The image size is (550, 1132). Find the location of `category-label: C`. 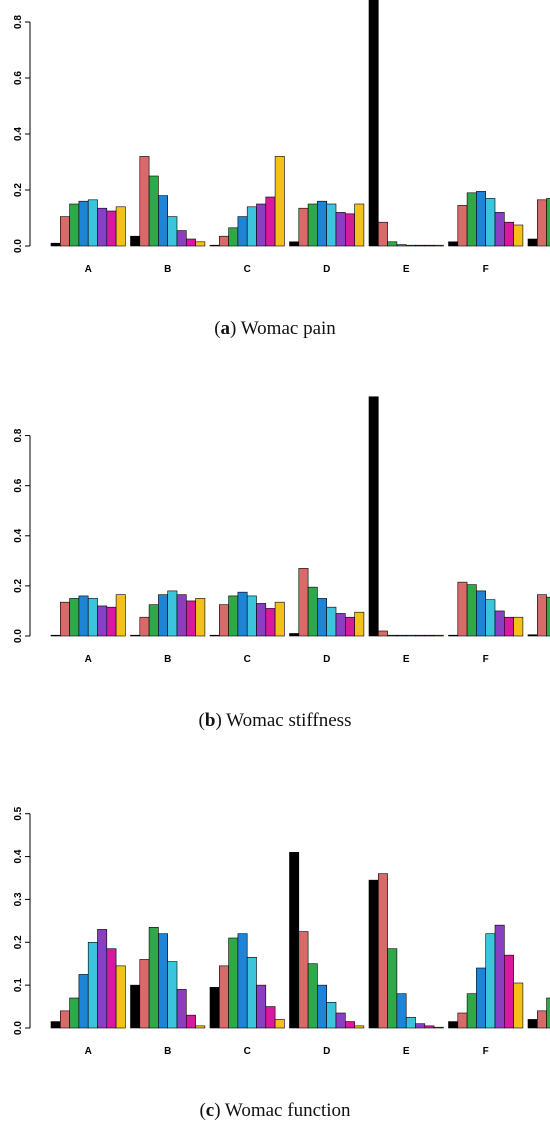

category-label: C is located at coordinates (247, 269).